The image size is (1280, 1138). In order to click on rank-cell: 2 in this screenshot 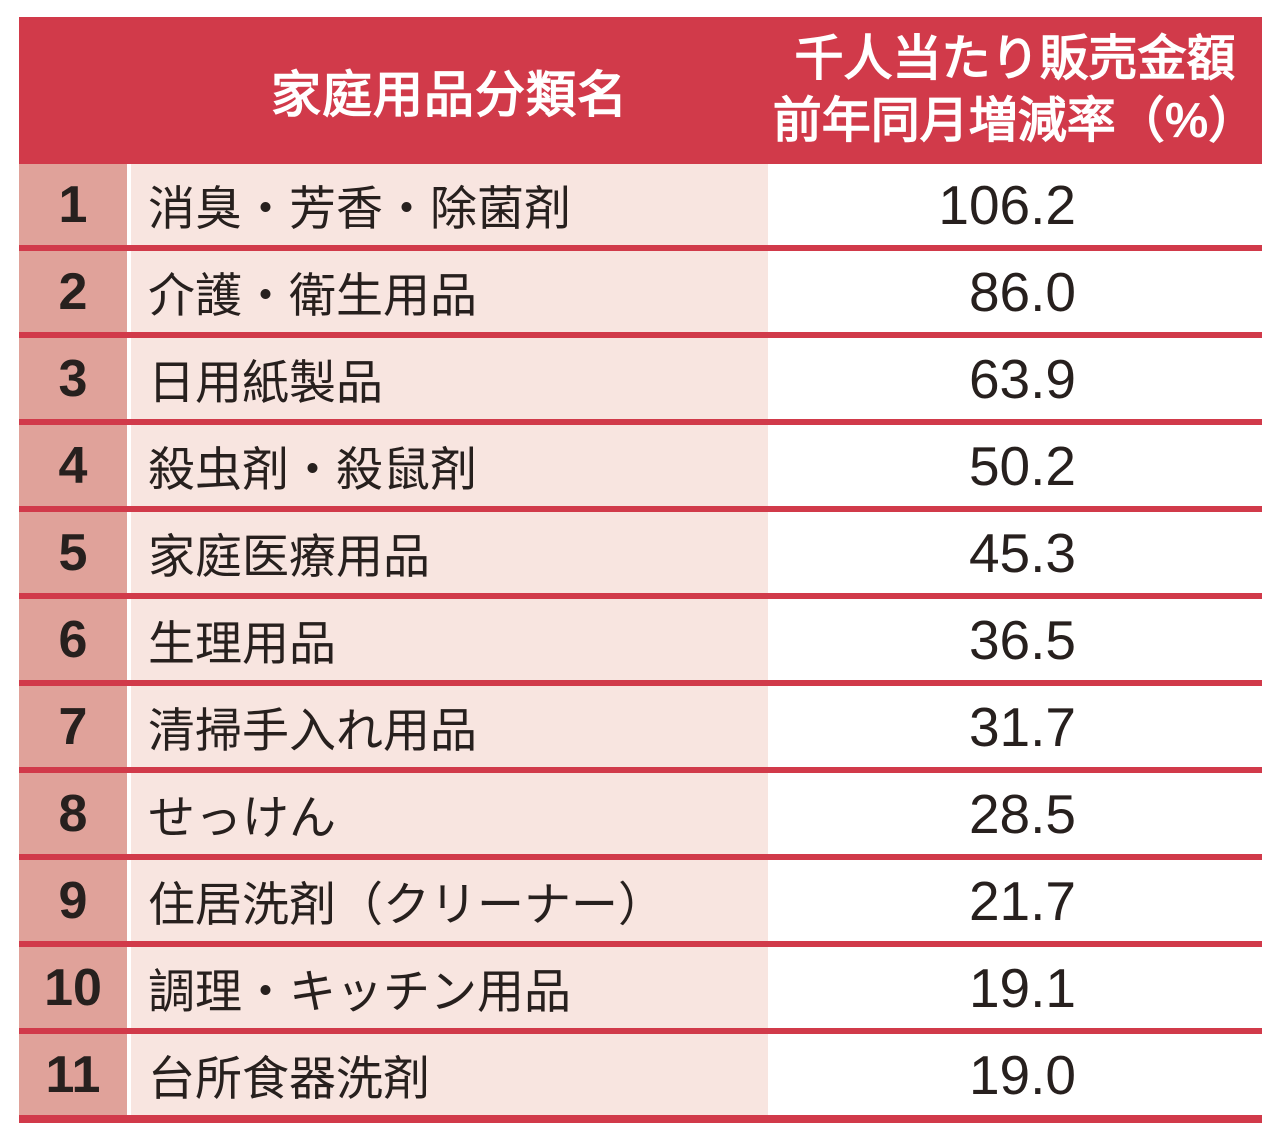, I will do `click(73, 291)`.